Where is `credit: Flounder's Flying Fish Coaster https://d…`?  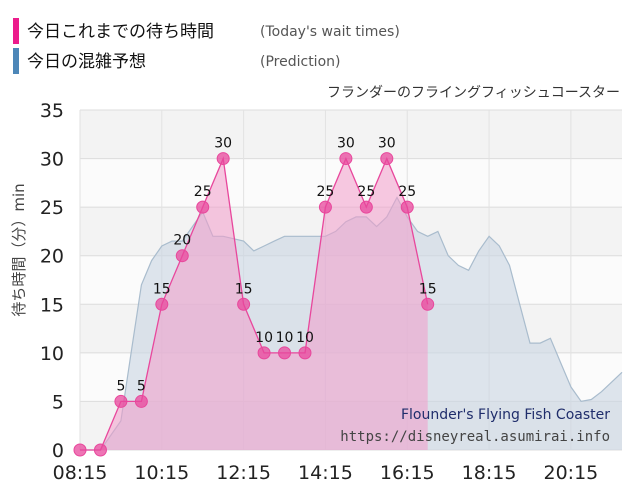
credit: Flounder's Flying Fish Coaster https://d… is located at coordinates (475, 426).